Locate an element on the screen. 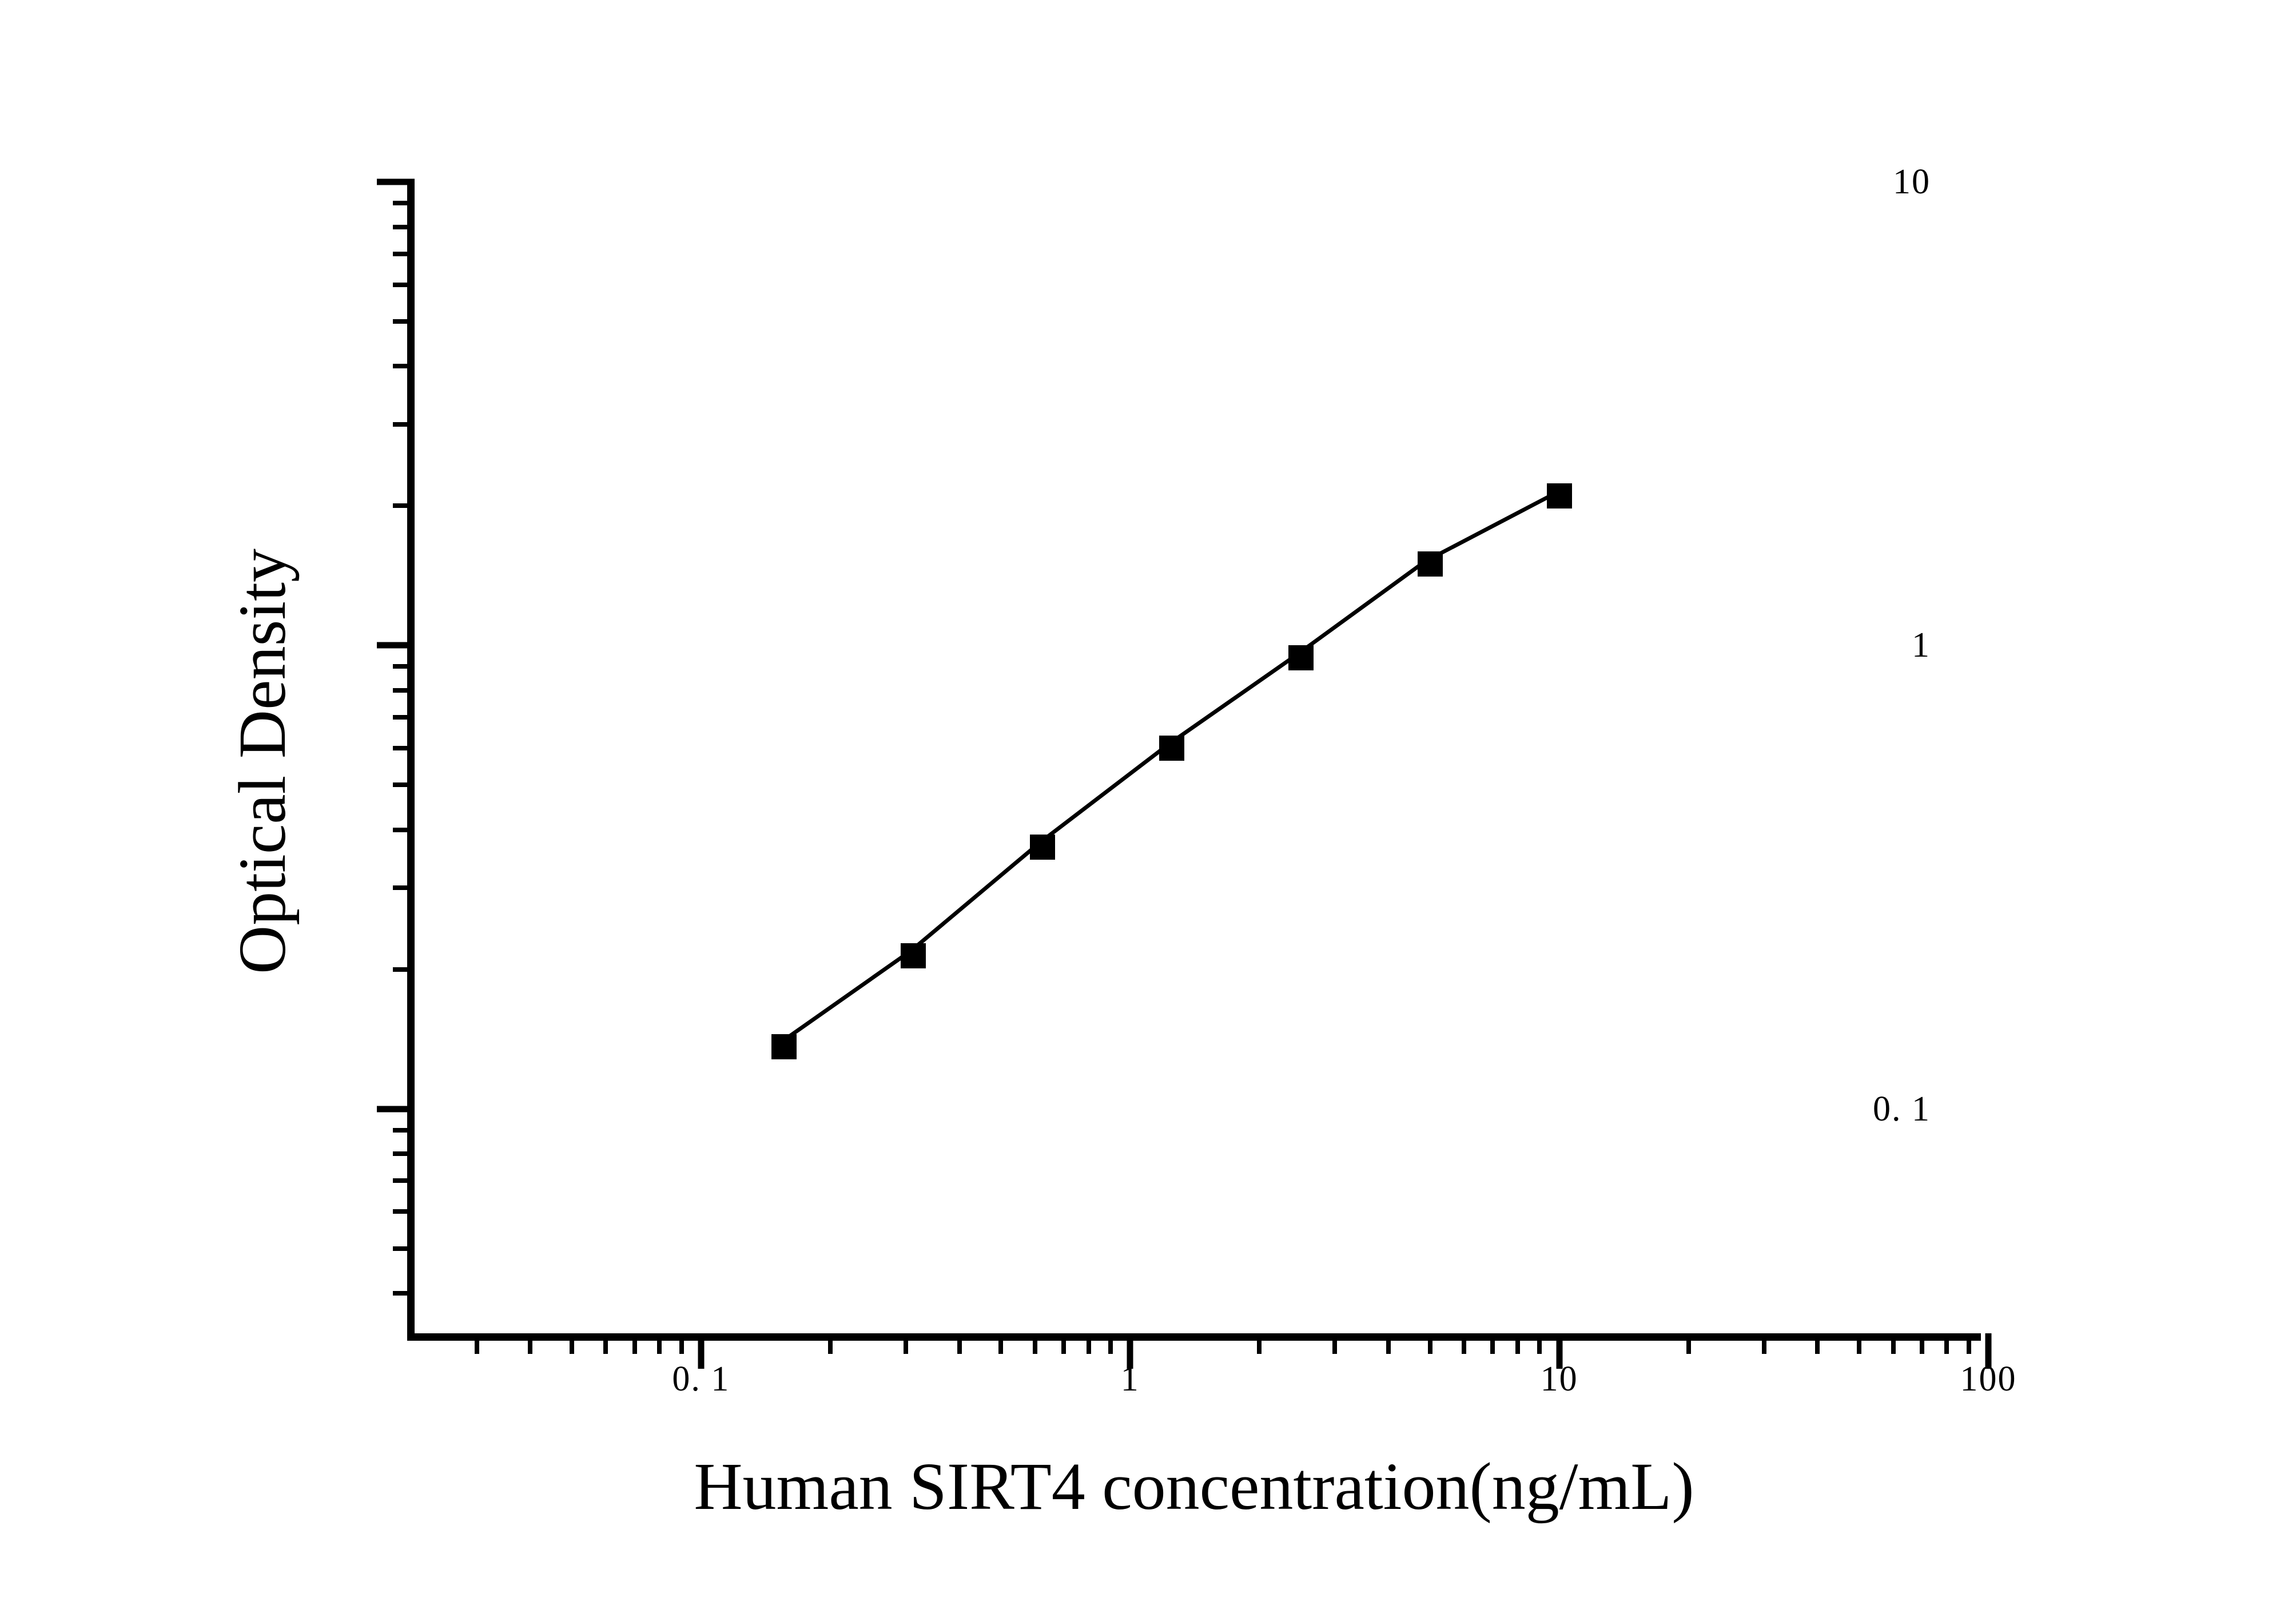 The image size is (2296, 1605). x-axis-tick-label: 10 is located at coordinates (1559, 1379).